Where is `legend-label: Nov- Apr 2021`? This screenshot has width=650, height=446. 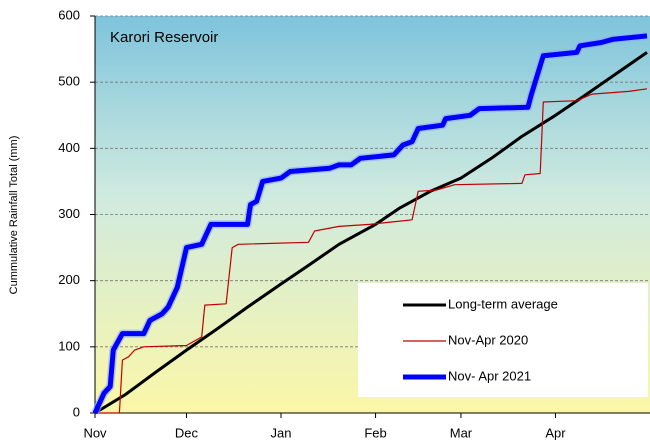 legend-label: Nov- Apr 2021 is located at coordinates (489, 375).